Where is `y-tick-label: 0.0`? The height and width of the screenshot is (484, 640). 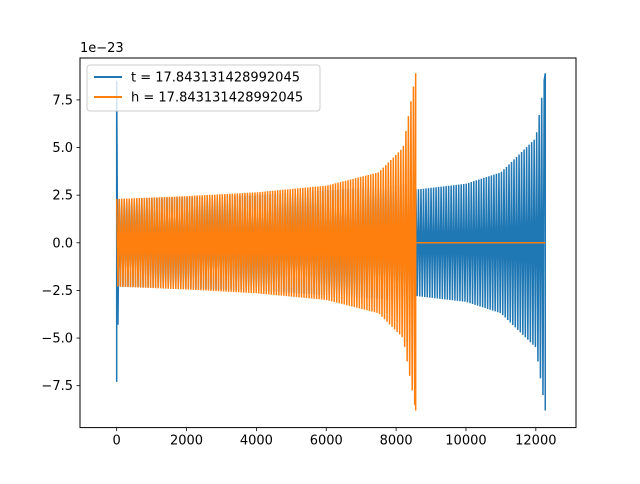
y-tick-label: 0.0 is located at coordinates (62, 243).